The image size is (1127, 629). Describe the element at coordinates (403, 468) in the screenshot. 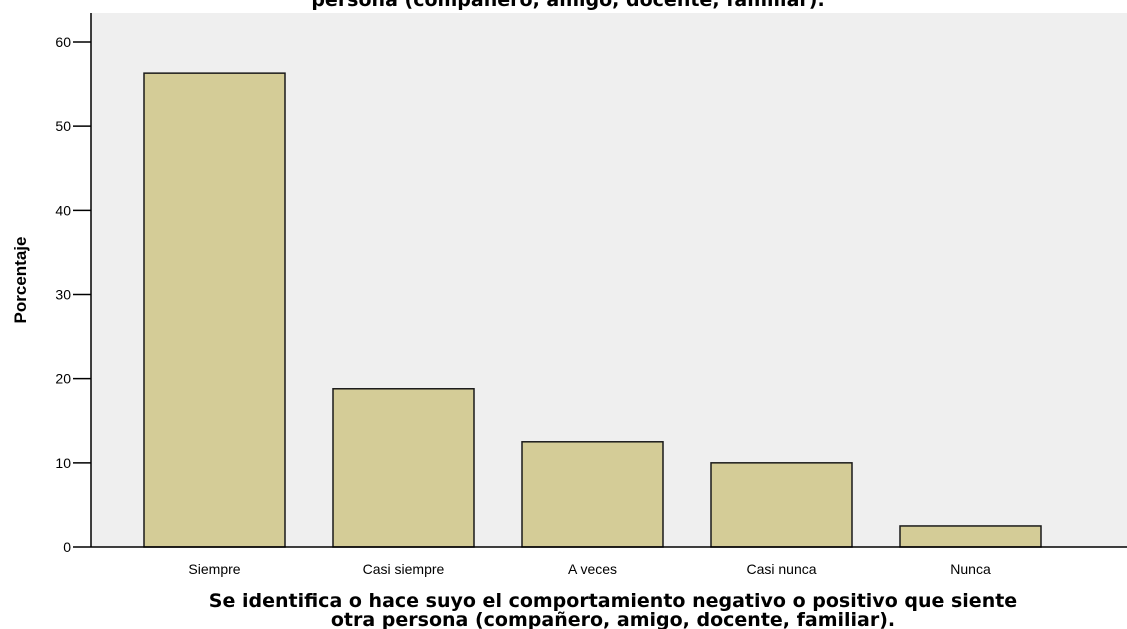

I see `bar-casi-siempre` at that location.